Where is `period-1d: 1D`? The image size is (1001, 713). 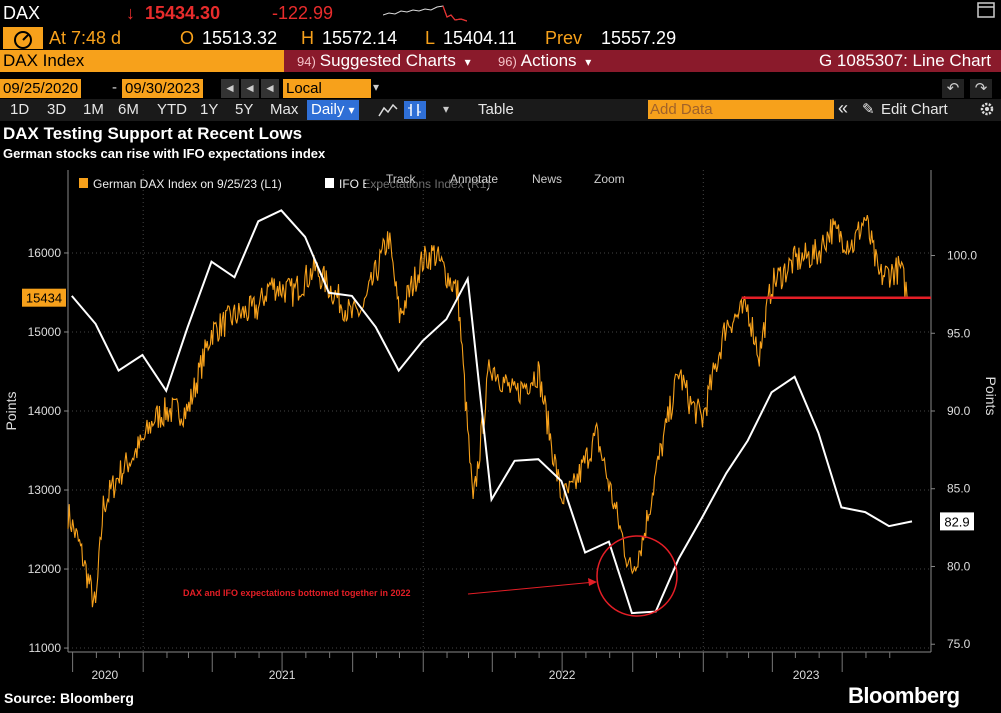
period-1d: 1D is located at coordinates (20, 109).